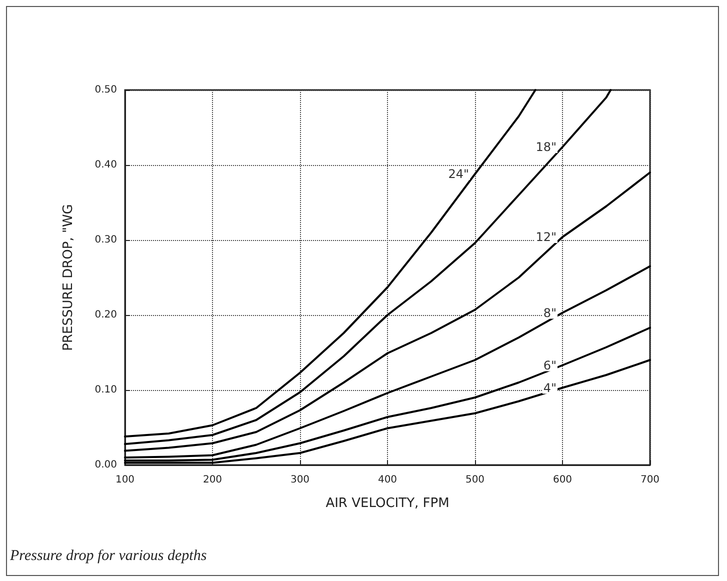  I want to click on x-tick-label: 700, so click(650, 480).